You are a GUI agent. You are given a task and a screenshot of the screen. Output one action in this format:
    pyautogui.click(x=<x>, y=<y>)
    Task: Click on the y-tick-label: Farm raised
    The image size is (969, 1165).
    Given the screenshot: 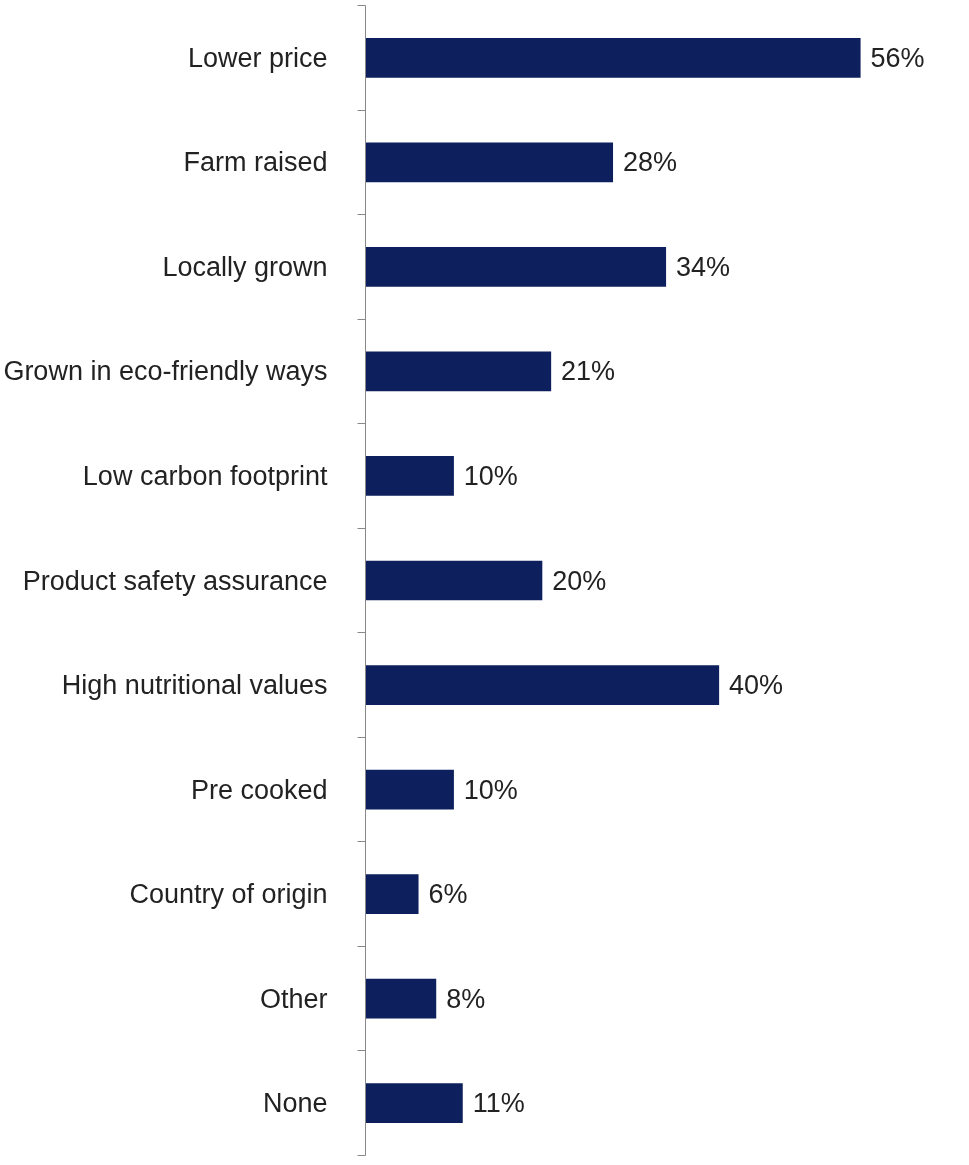 What is the action you would take?
    pyautogui.click(x=255, y=162)
    